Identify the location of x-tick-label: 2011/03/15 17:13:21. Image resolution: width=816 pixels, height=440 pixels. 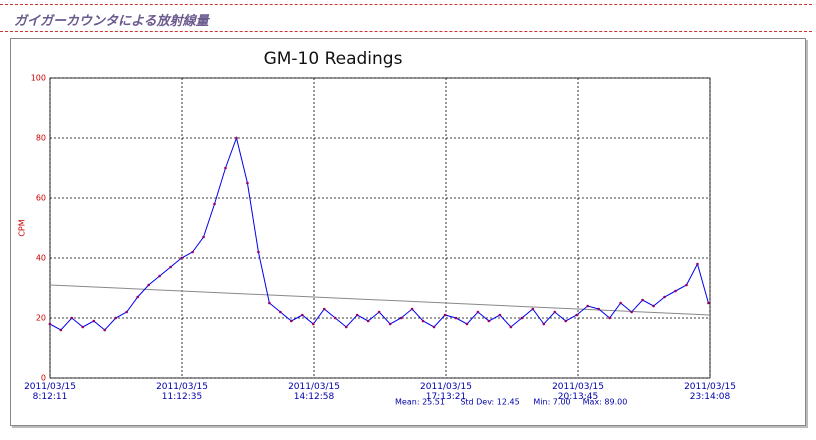
(446, 392).